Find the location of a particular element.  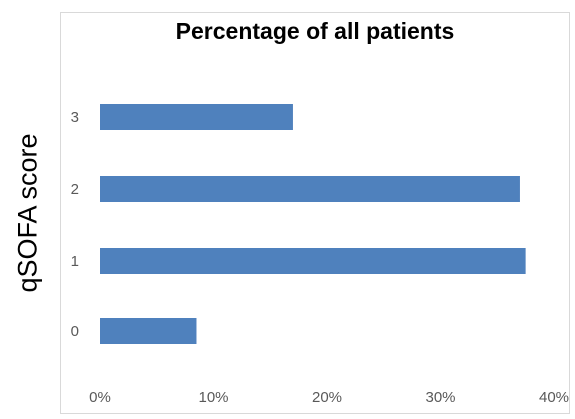

x-tick-label: 40% is located at coordinates (554, 397).